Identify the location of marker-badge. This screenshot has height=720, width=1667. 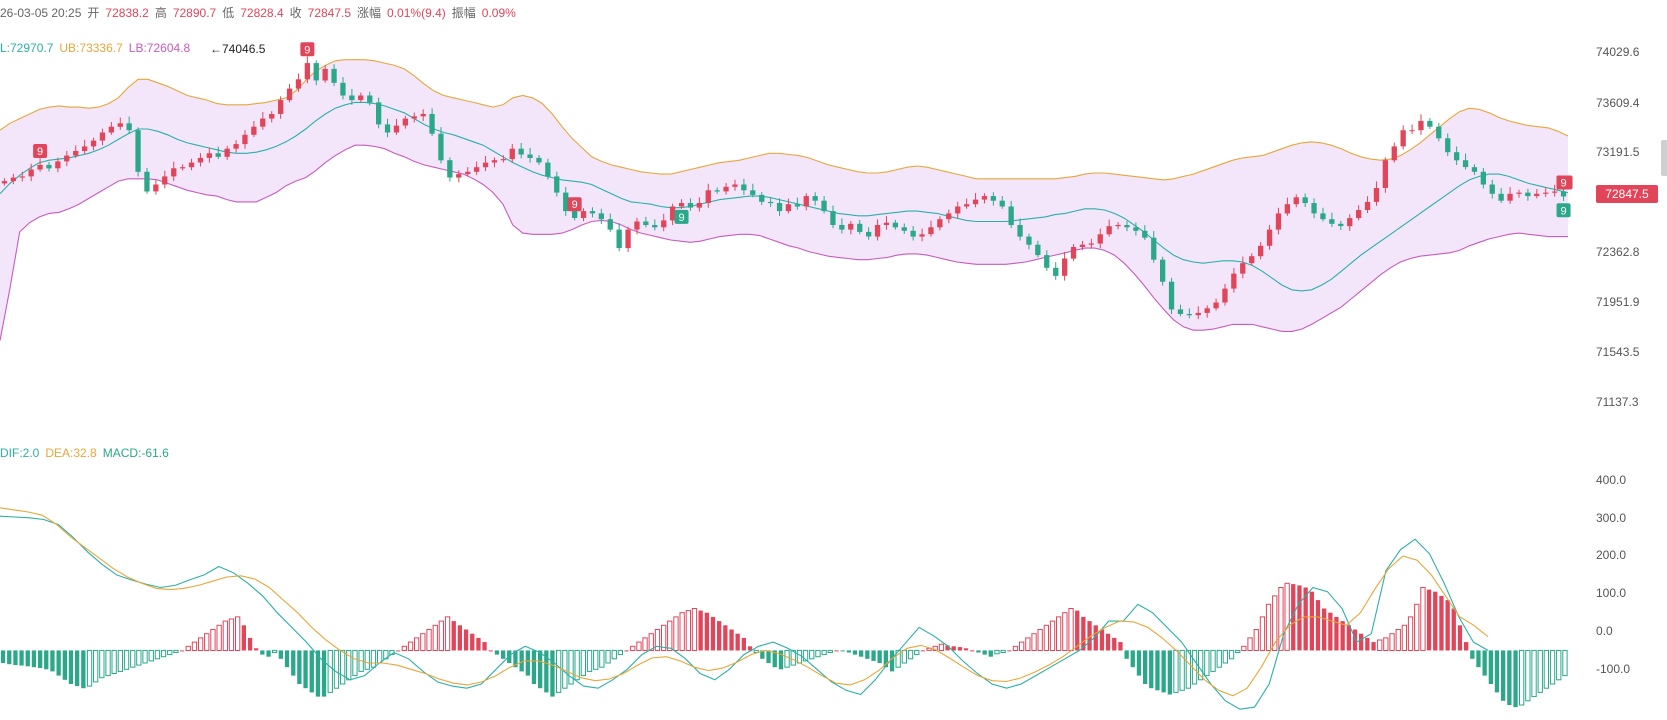
(574, 204).